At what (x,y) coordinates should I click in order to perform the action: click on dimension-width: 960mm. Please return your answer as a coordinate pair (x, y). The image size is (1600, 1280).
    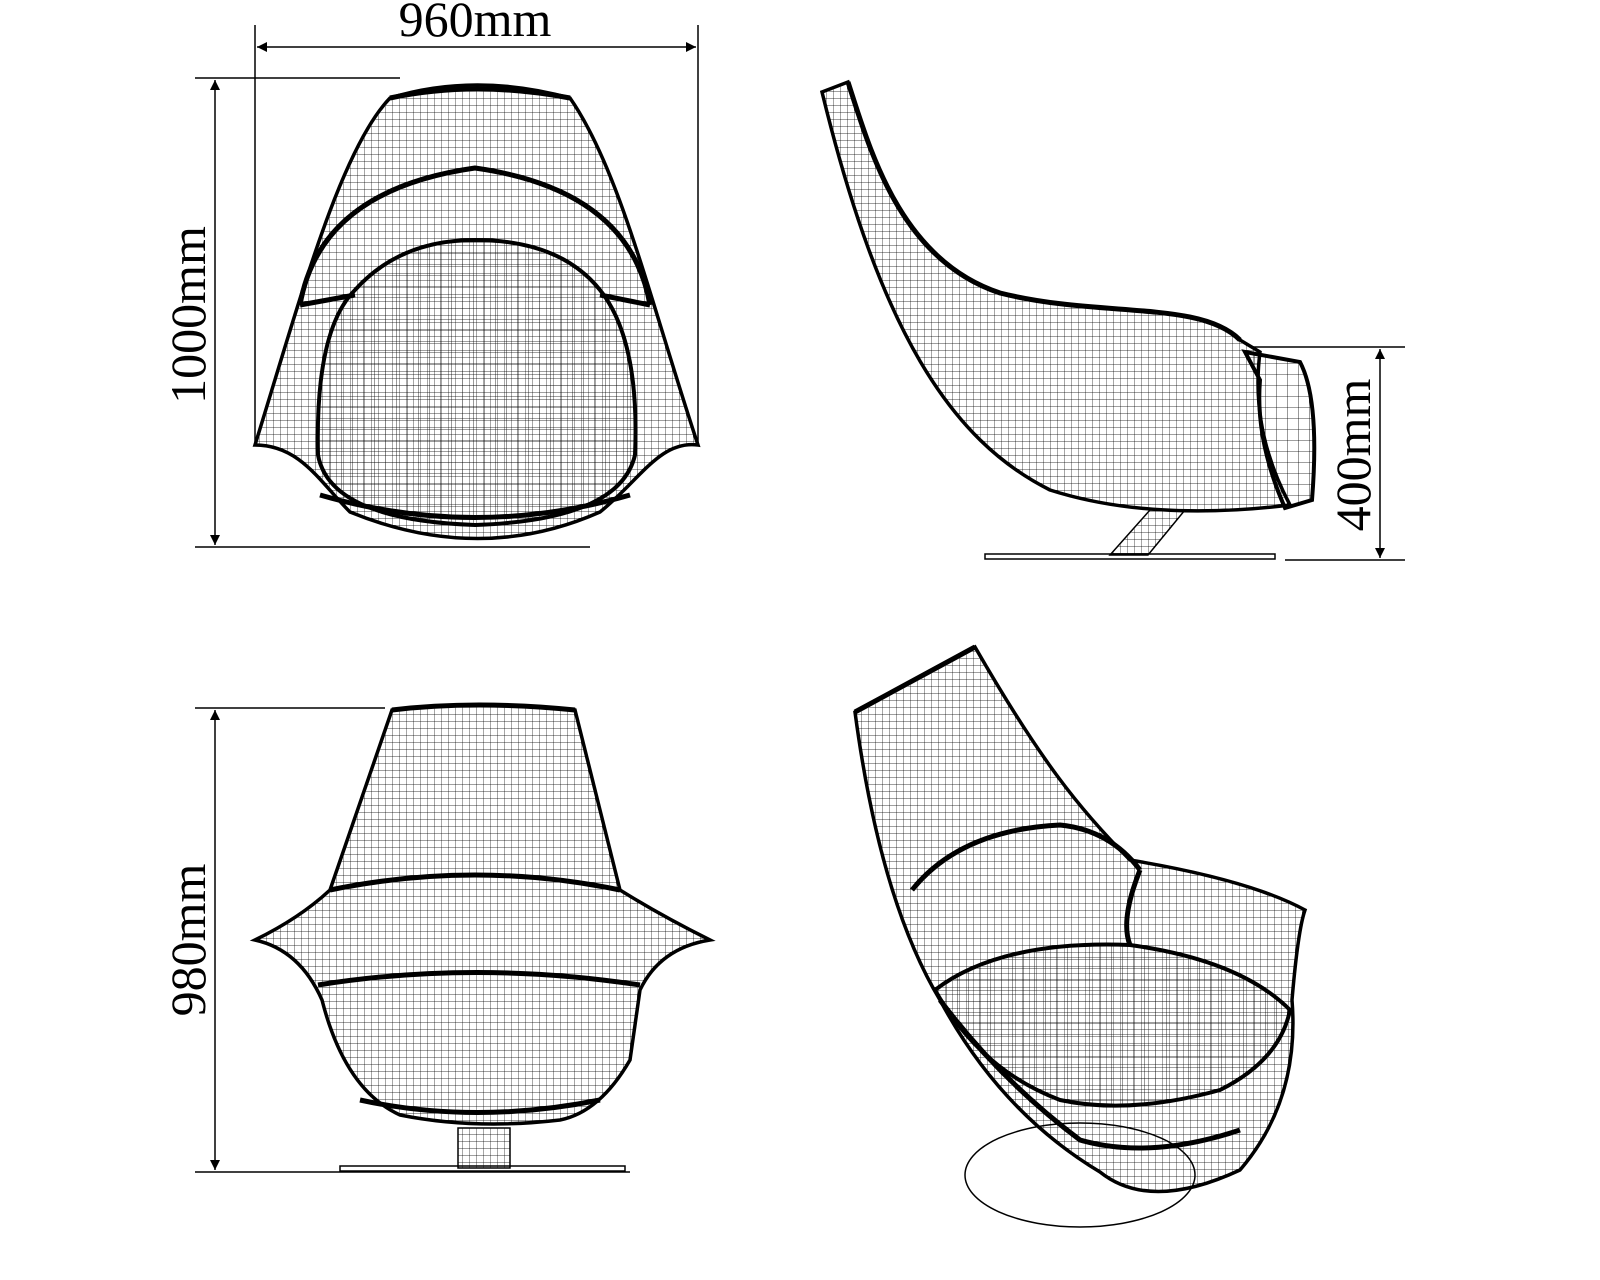
    Looking at the image, I should click on (476, 222).